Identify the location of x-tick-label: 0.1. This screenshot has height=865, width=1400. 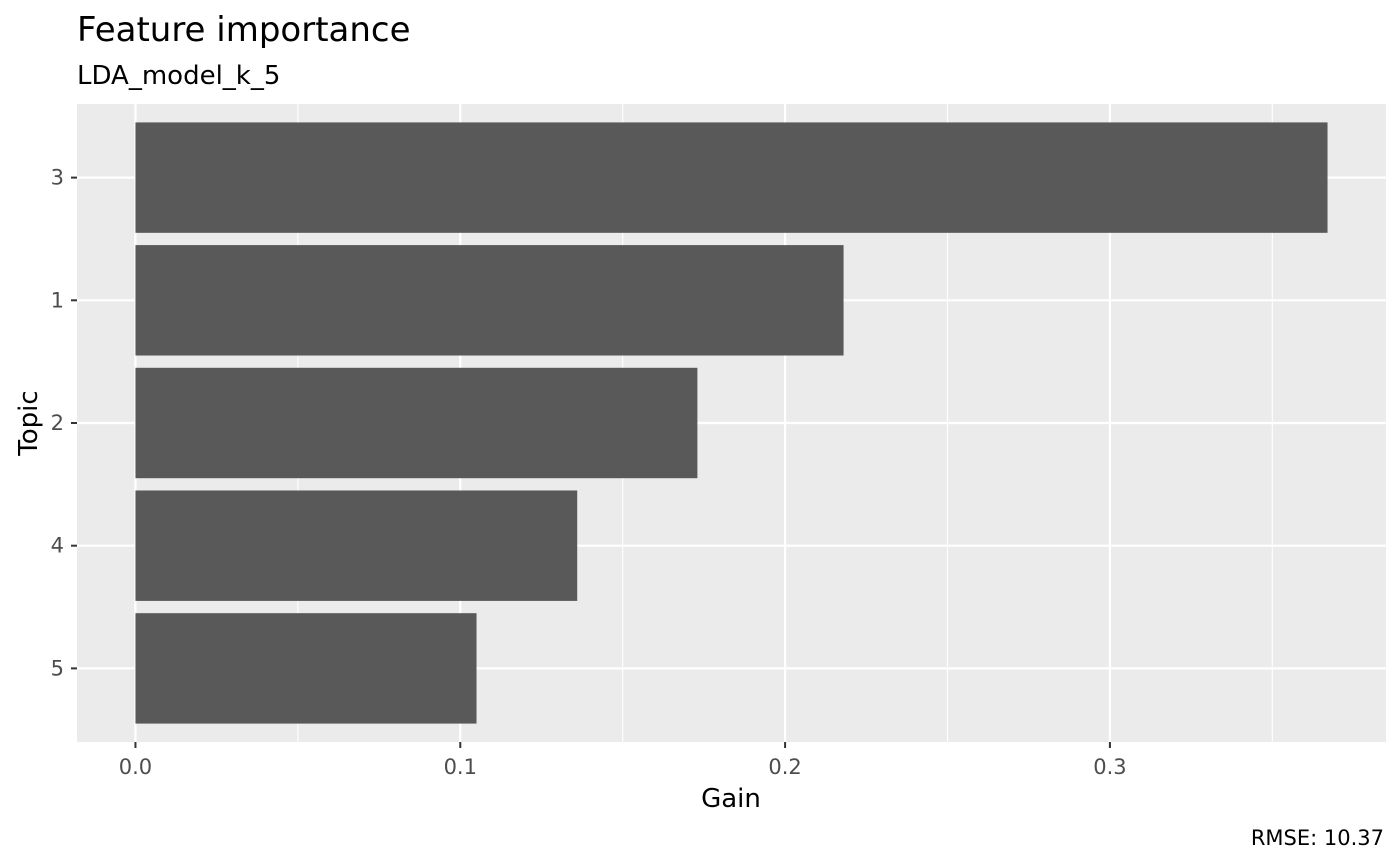
(460, 767).